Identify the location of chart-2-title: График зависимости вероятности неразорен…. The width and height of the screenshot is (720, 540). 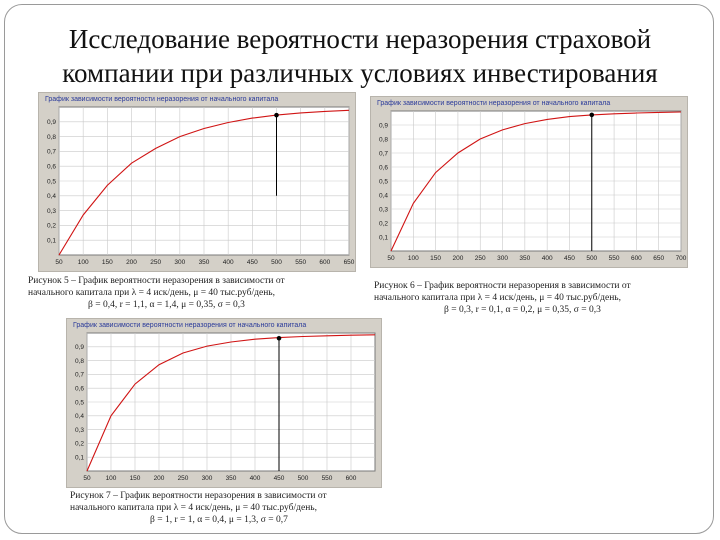
(494, 103).